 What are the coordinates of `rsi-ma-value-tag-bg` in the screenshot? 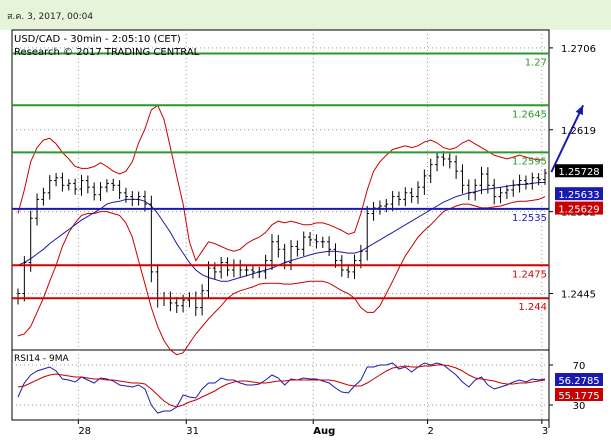 It's located at (579, 394).